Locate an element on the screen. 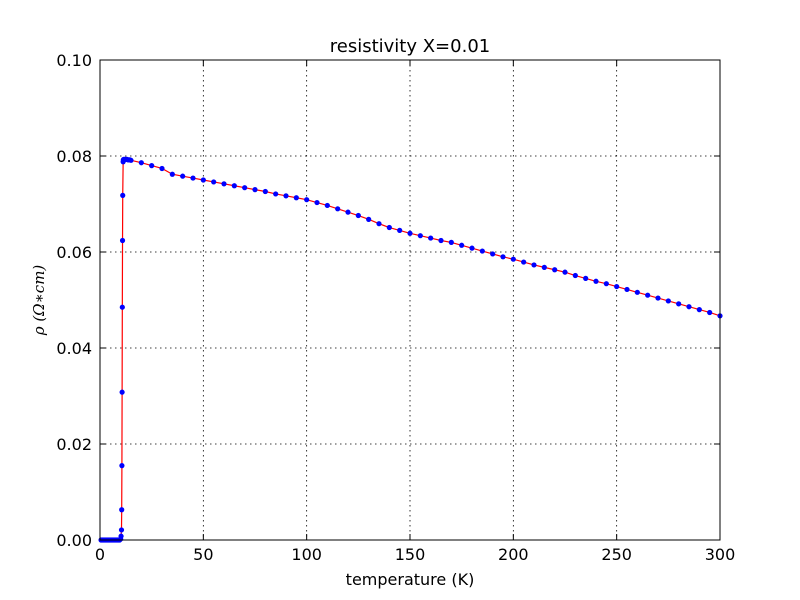  y-tick-label: 0.06 is located at coordinates (74, 252).